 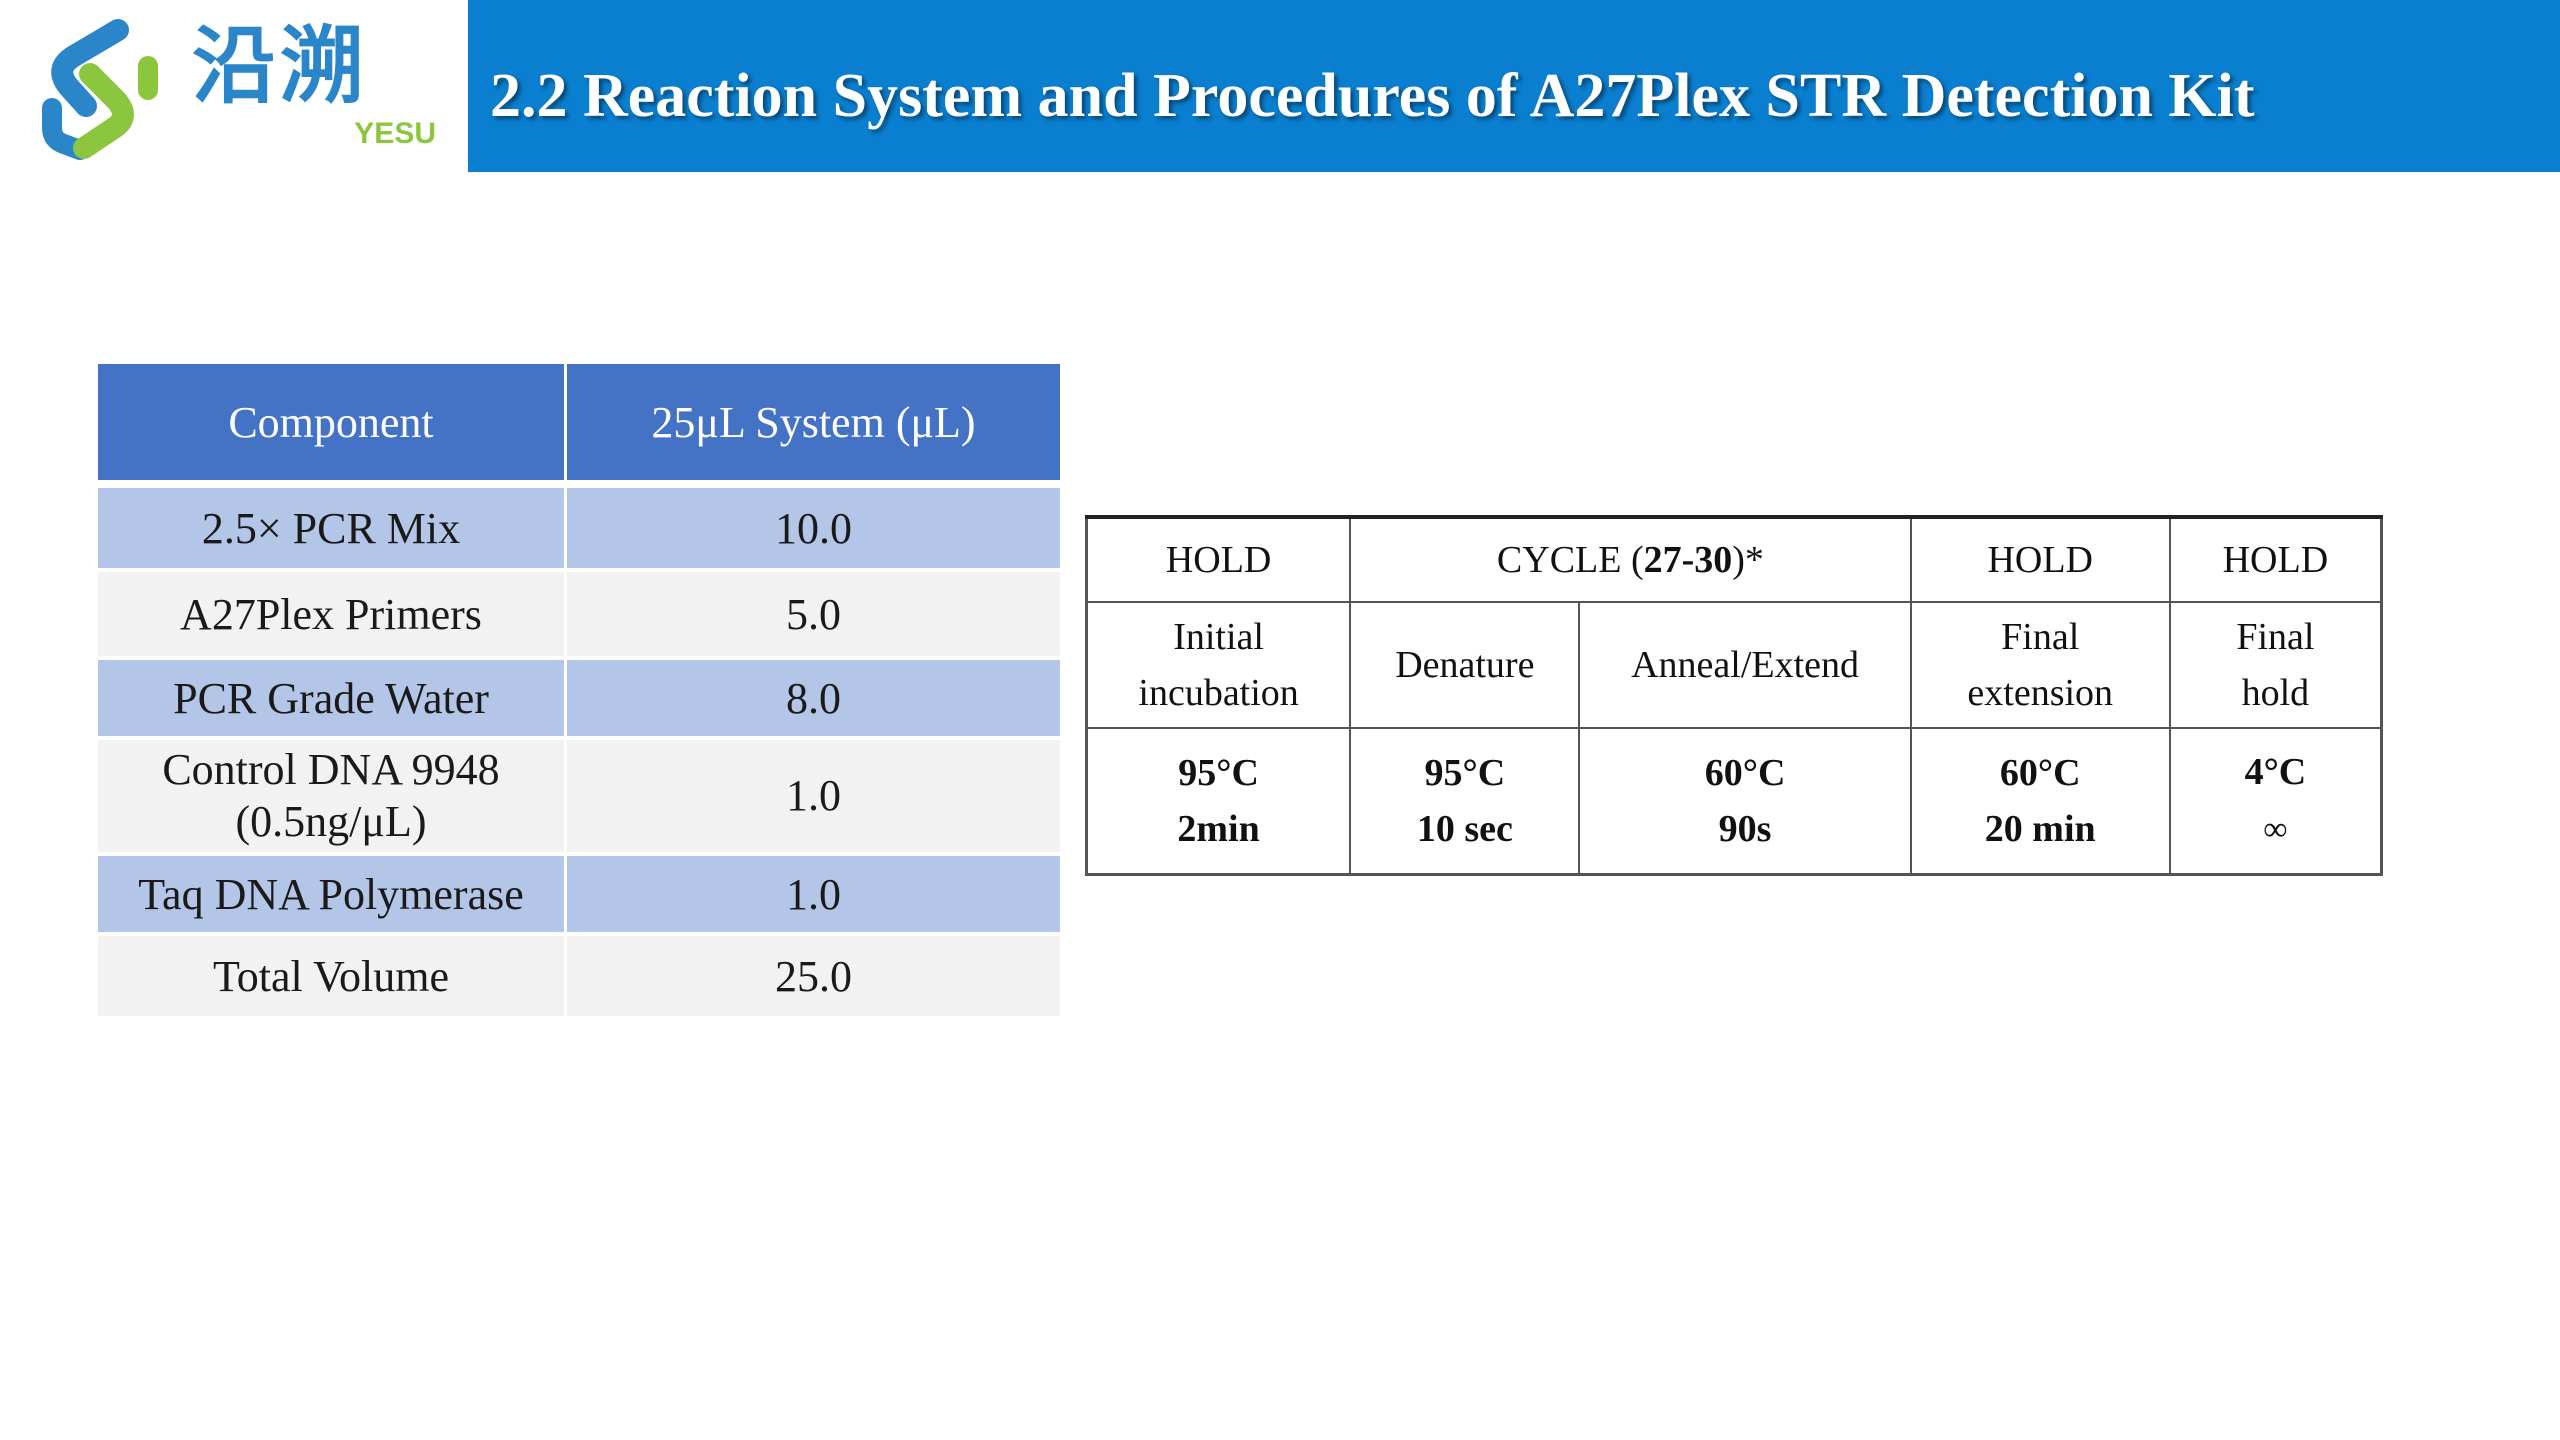 I want to click on step-name-line: hold, so click(x=2275, y=693).